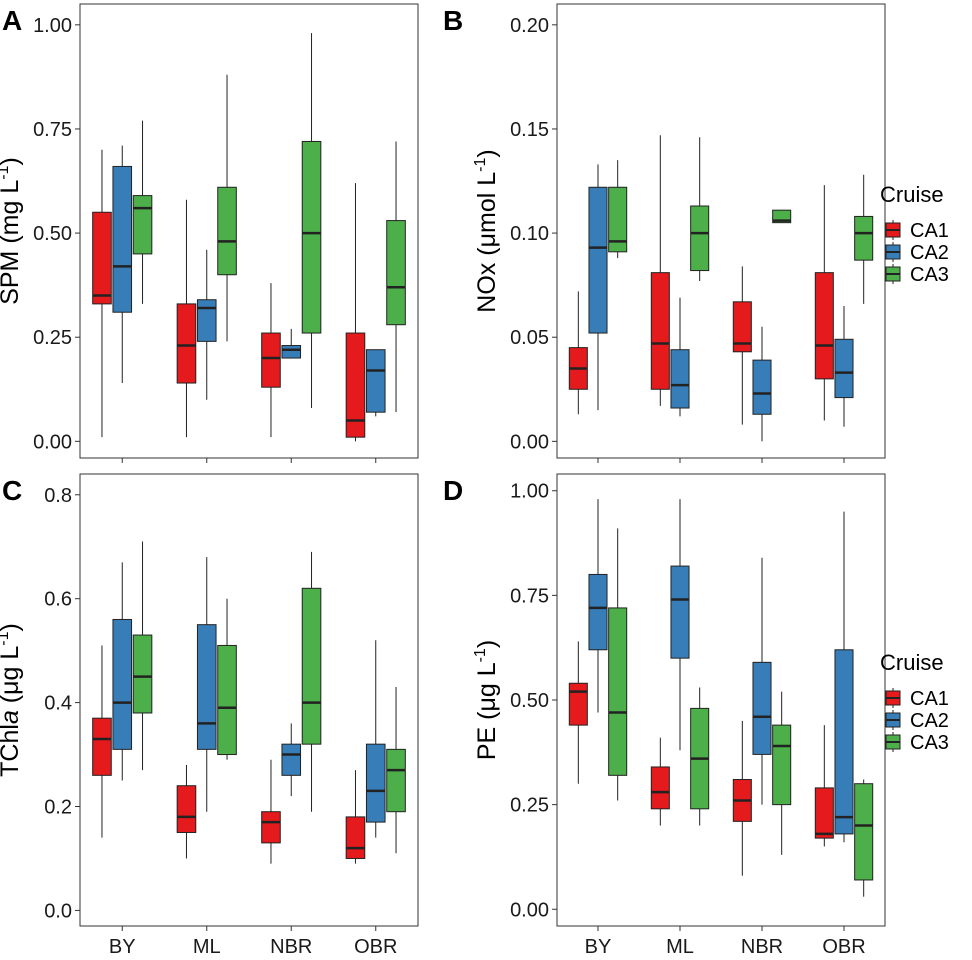  Describe the element at coordinates (486, 230) in the screenshot. I see `y-axis-label: NOx (μmol L-1)` at that location.